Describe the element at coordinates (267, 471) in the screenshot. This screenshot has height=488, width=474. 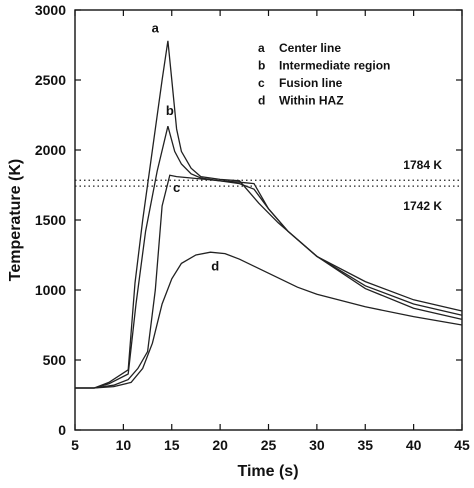
I see `x-axis-title: Time (s)` at that location.